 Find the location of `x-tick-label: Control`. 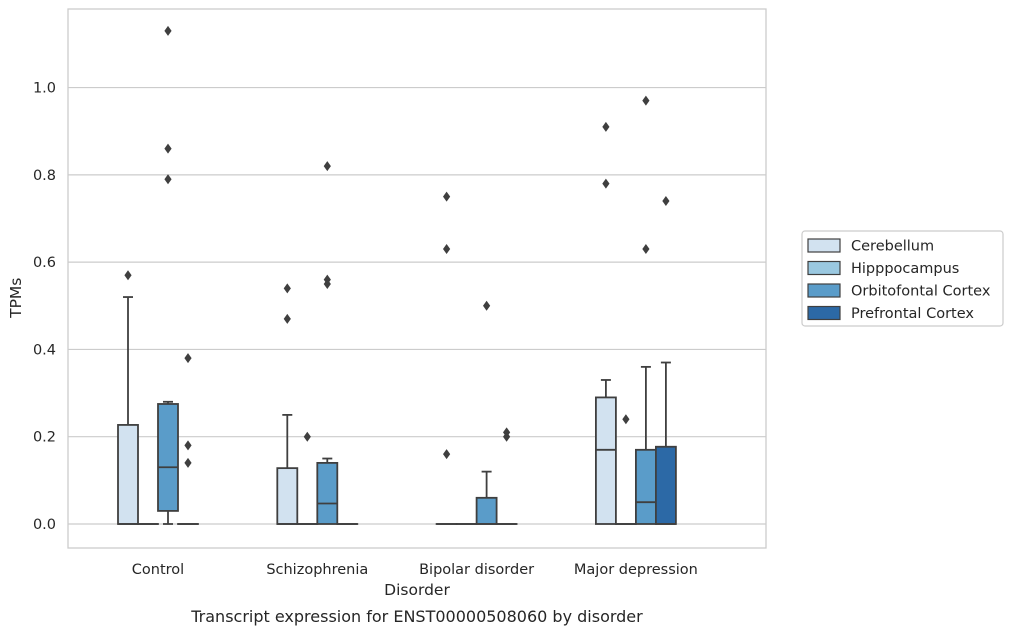

x-tick-label: Control is located at coordinates (158, 570).